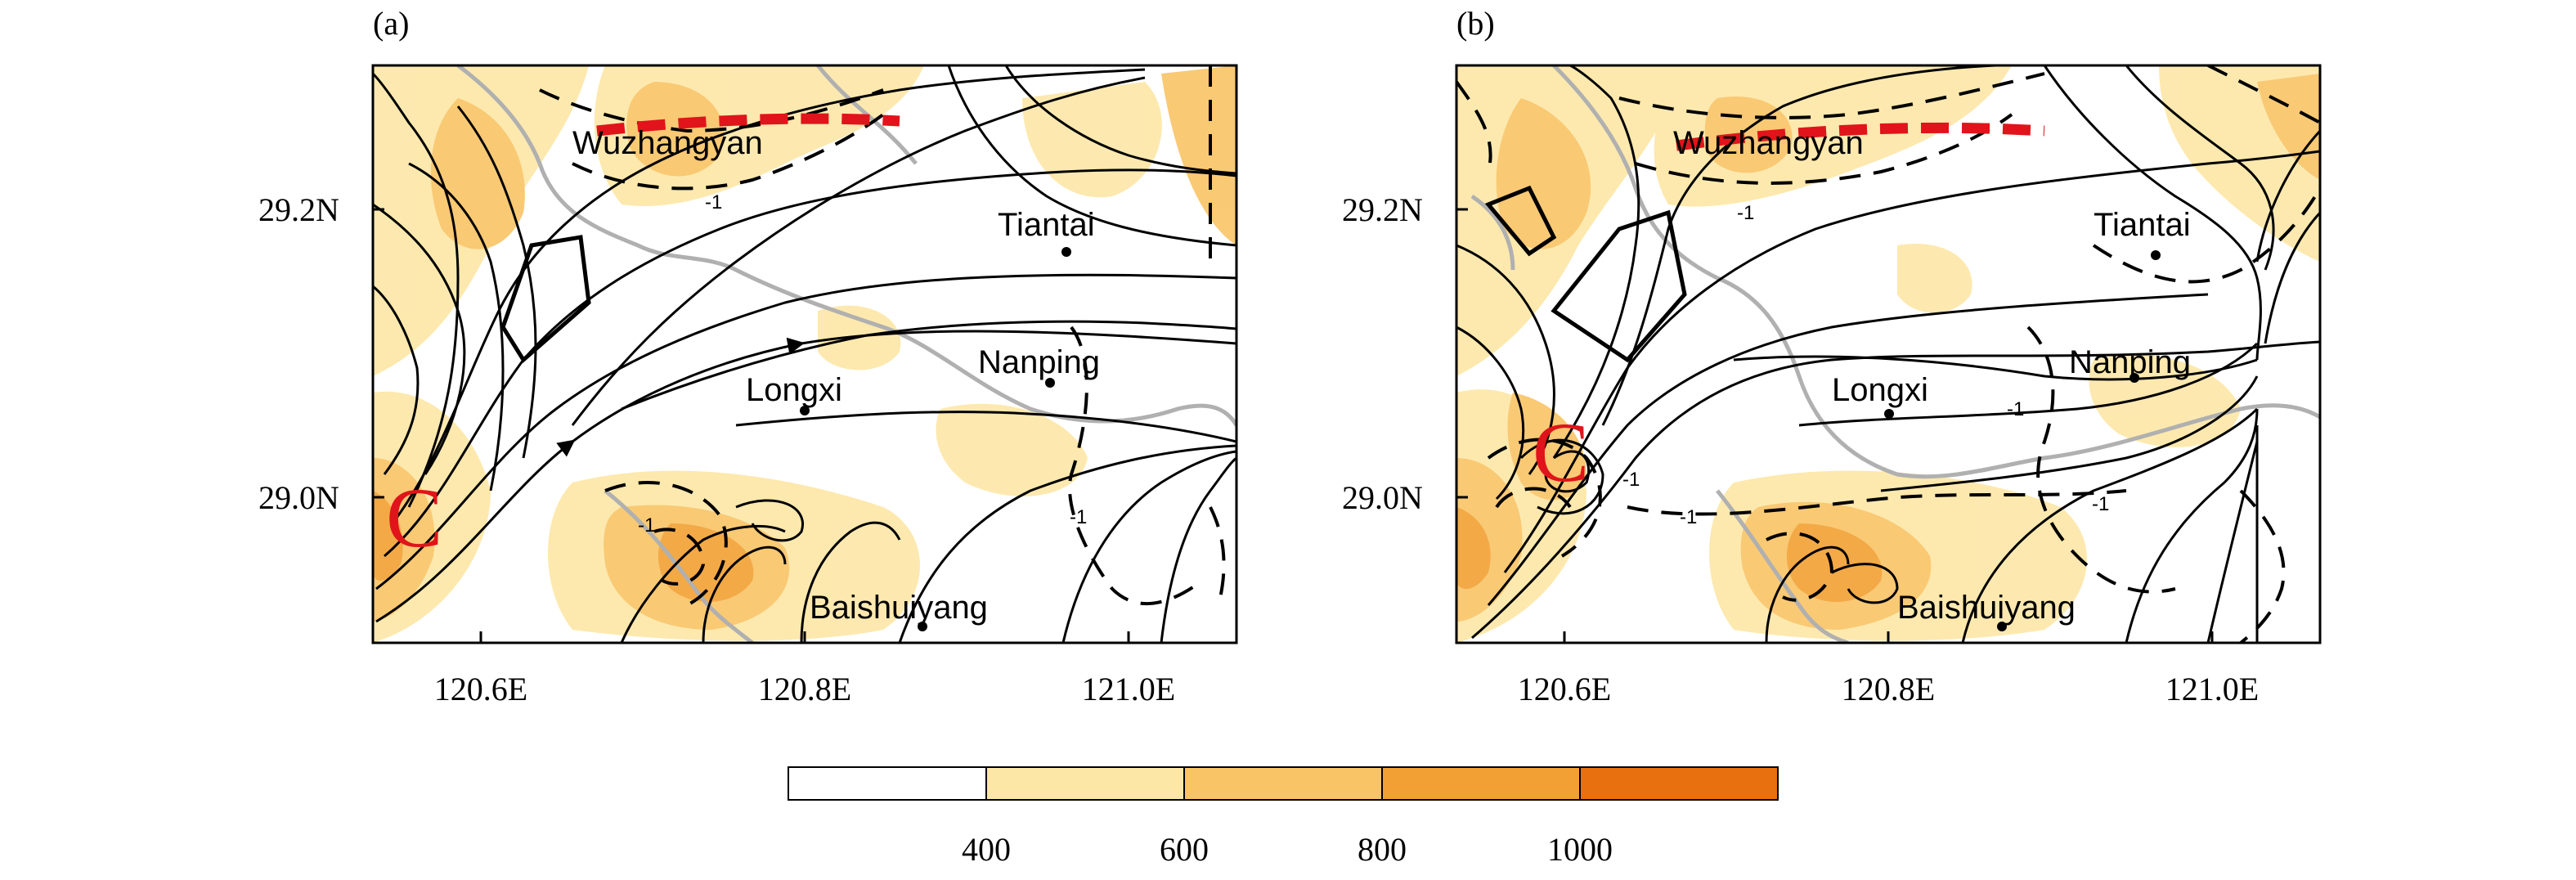 The image size is (2576, 880). What do you see at coordinates (1580, 849) in the screenshot?
I see `colorbar-tick-label: 1000` at bounding box center [1580, 849].